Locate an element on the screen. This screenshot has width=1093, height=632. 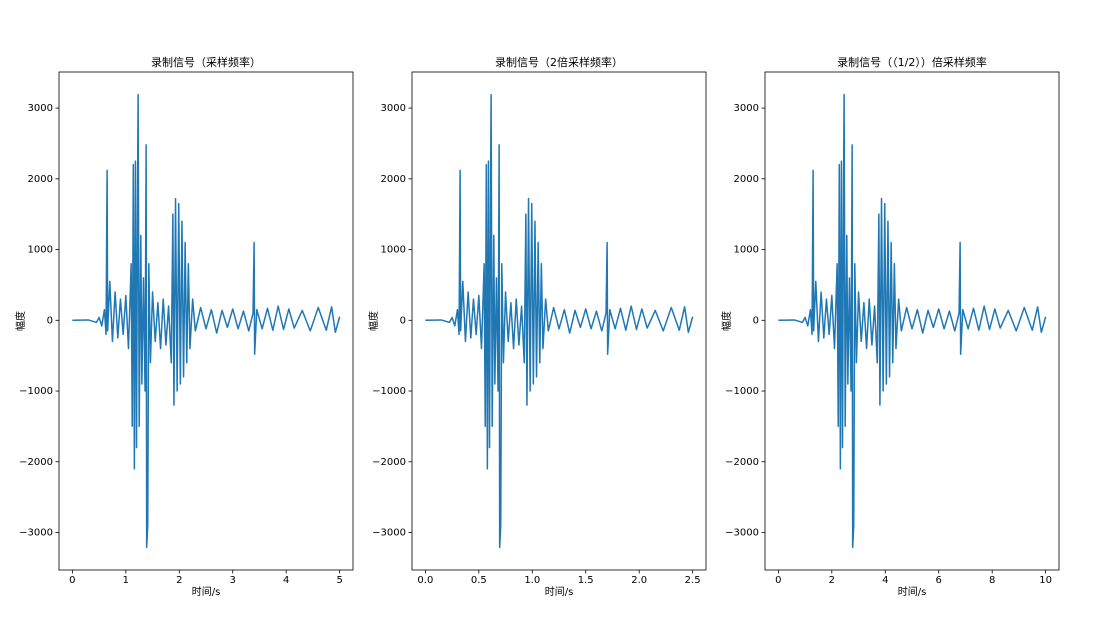
x-tick-label: 2.0 is located at coordinates (639, 580).